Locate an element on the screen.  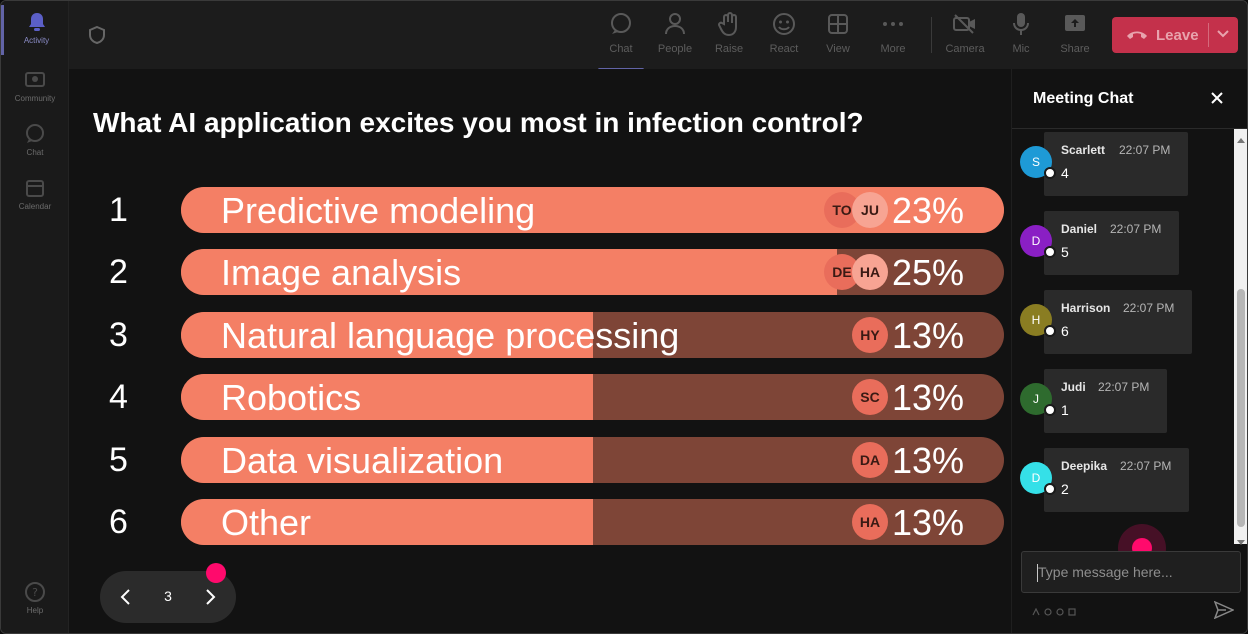
rail-label: Activity is located at coordinates (36, 40).